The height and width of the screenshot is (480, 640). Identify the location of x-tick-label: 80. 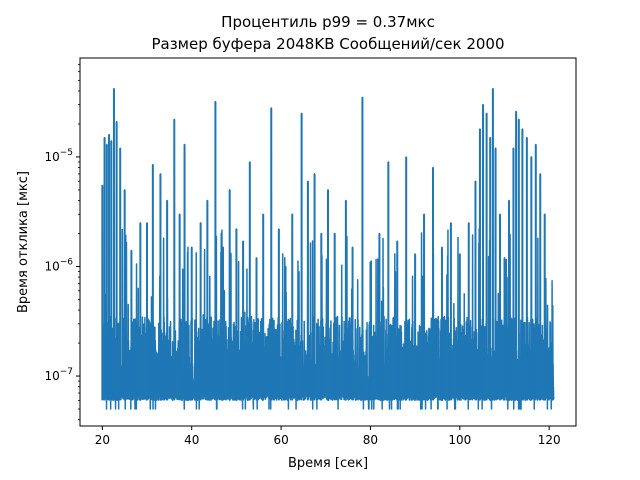
(370, 440).